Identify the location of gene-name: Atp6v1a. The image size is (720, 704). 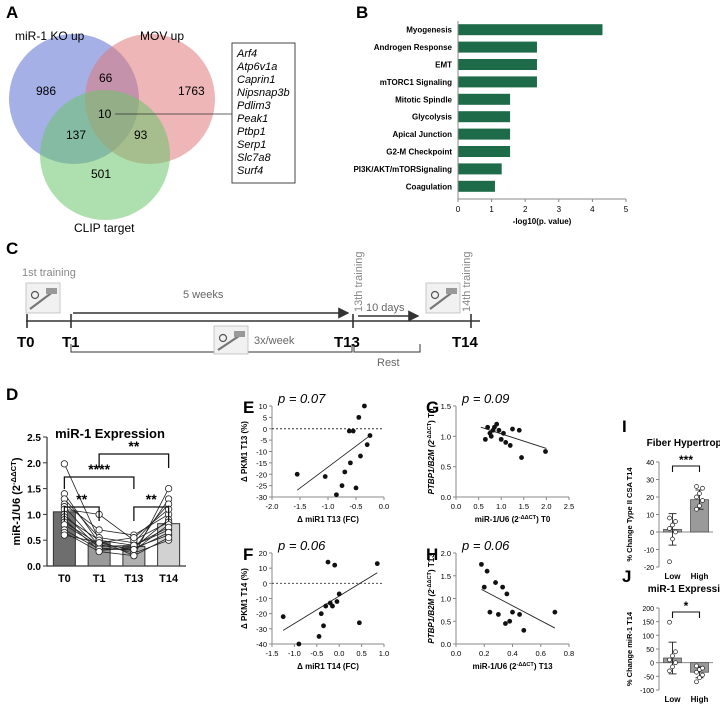
(256, 67).